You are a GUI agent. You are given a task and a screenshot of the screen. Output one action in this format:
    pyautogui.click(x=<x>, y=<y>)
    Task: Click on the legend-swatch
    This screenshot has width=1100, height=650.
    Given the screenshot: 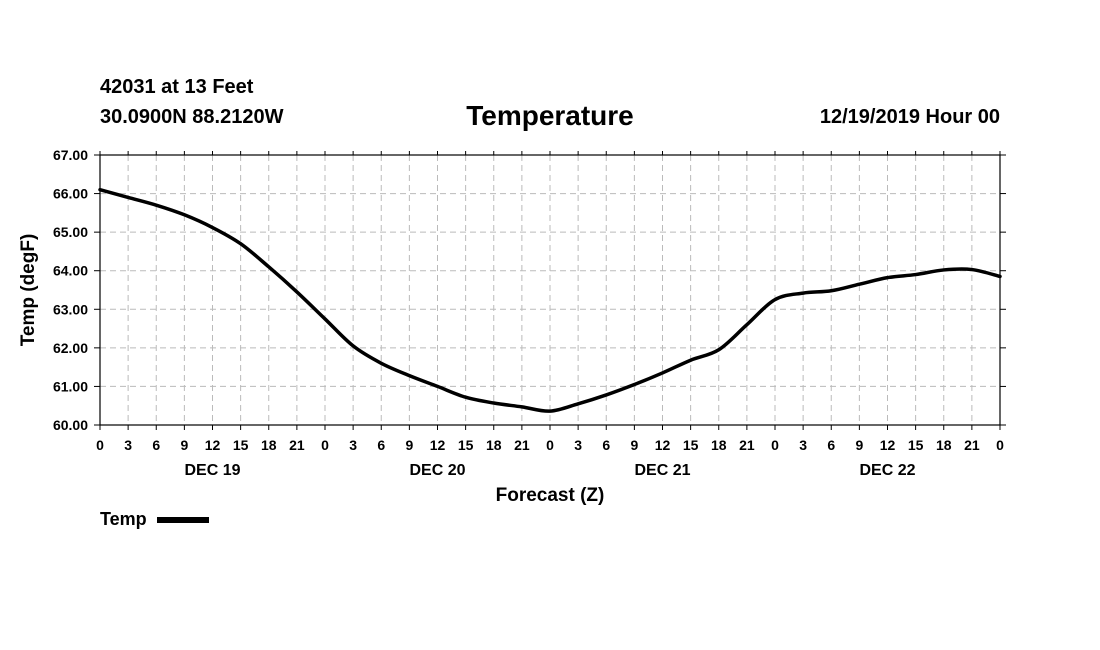 What is the action you would take?
    pyautogui.click(x=182, y=519)
    